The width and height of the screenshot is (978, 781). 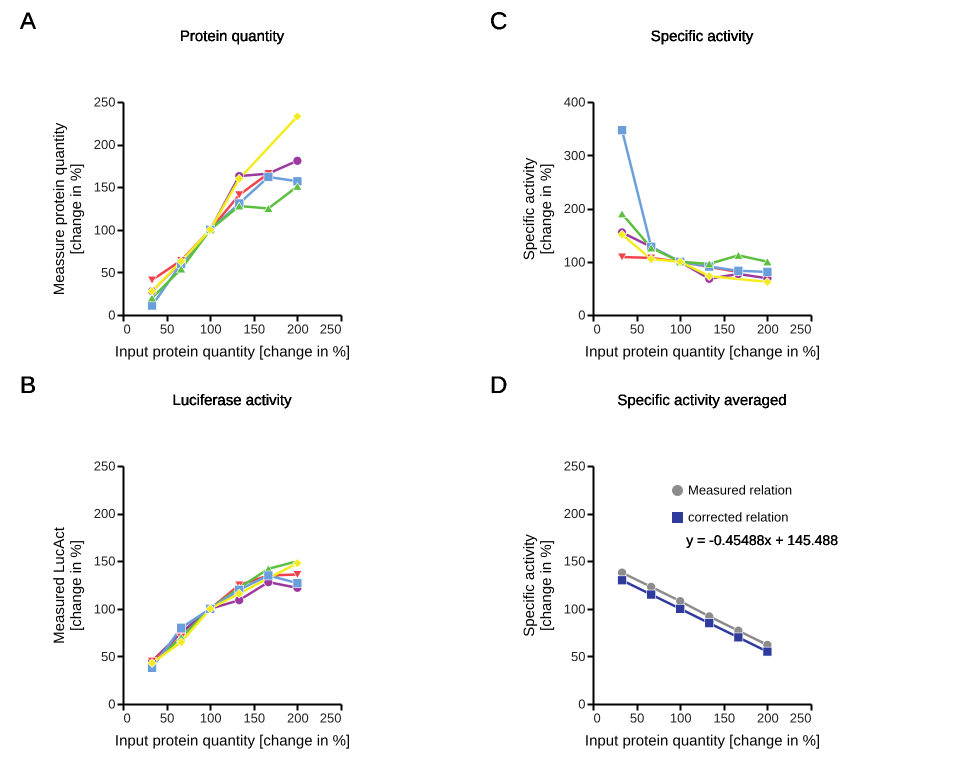 What do you see at coordinates (67, 209) in the screenshot?
I see `y-axis-title: Meassure protein quantity [change in %]` at bounding box center [67, 209].